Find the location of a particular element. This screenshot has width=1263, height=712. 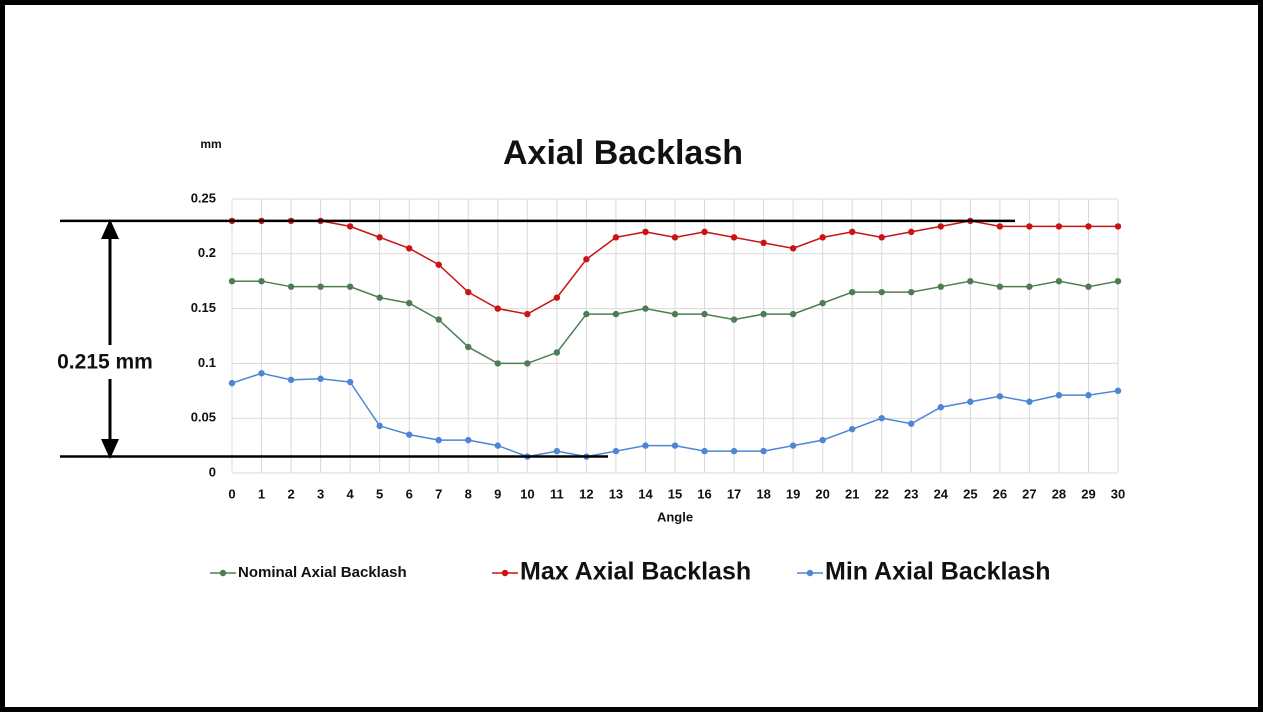

x-tick-label: 4 is located at coordinates (351, 493).